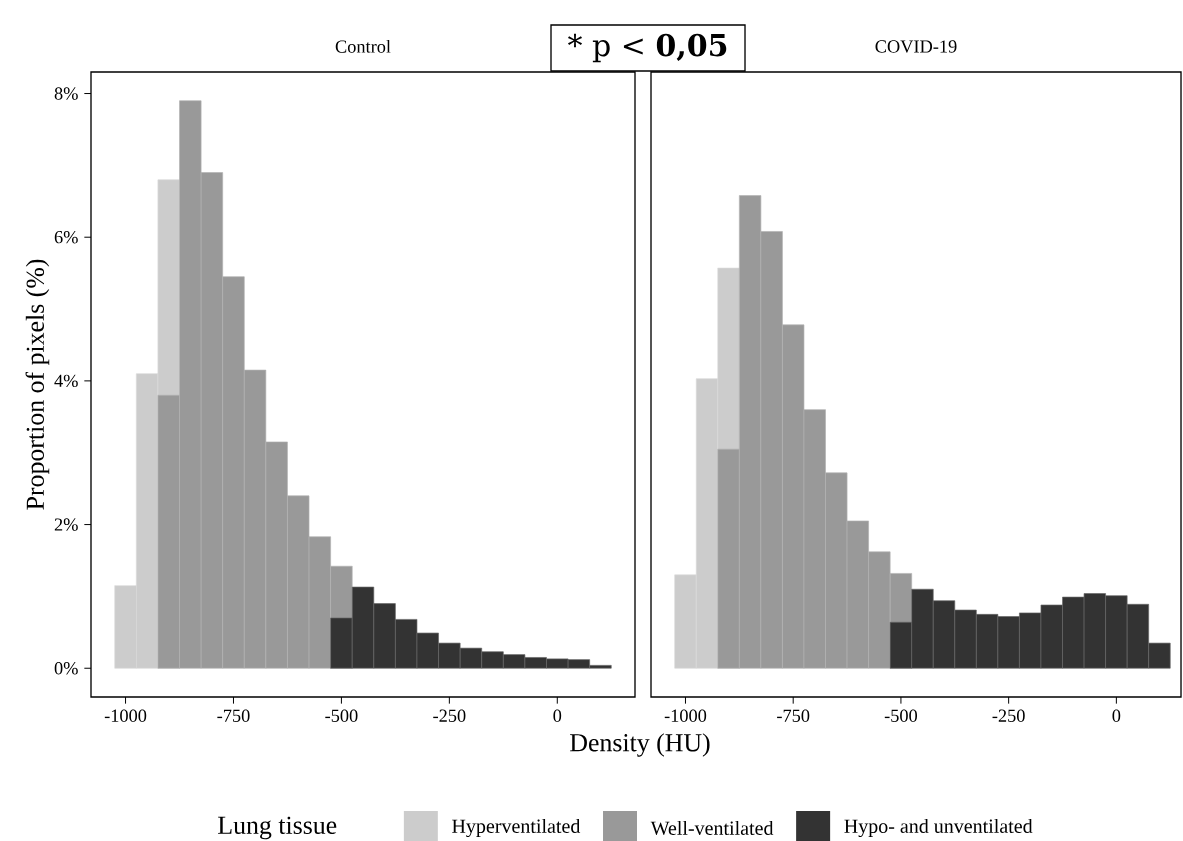 Image resolution: width=1183 pixels, height=841 pixels. I want to click on legend-label: Well-ventilated, so click(712, 828).